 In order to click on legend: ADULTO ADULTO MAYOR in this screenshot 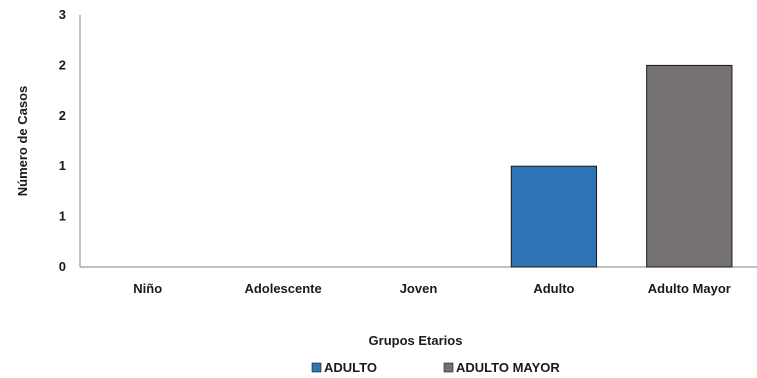, I will do `click(435, 367)`.